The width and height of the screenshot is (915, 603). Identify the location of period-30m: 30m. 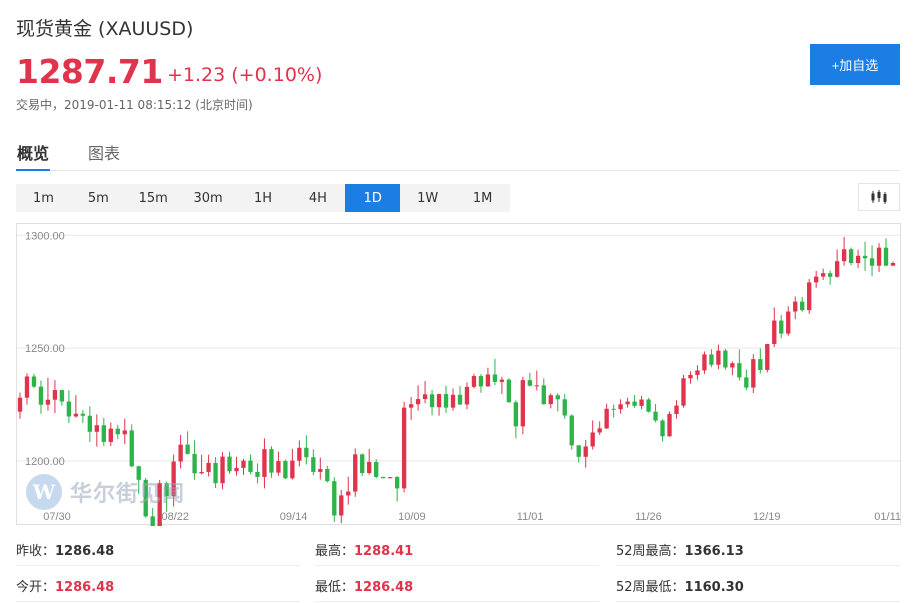
(208, 198).